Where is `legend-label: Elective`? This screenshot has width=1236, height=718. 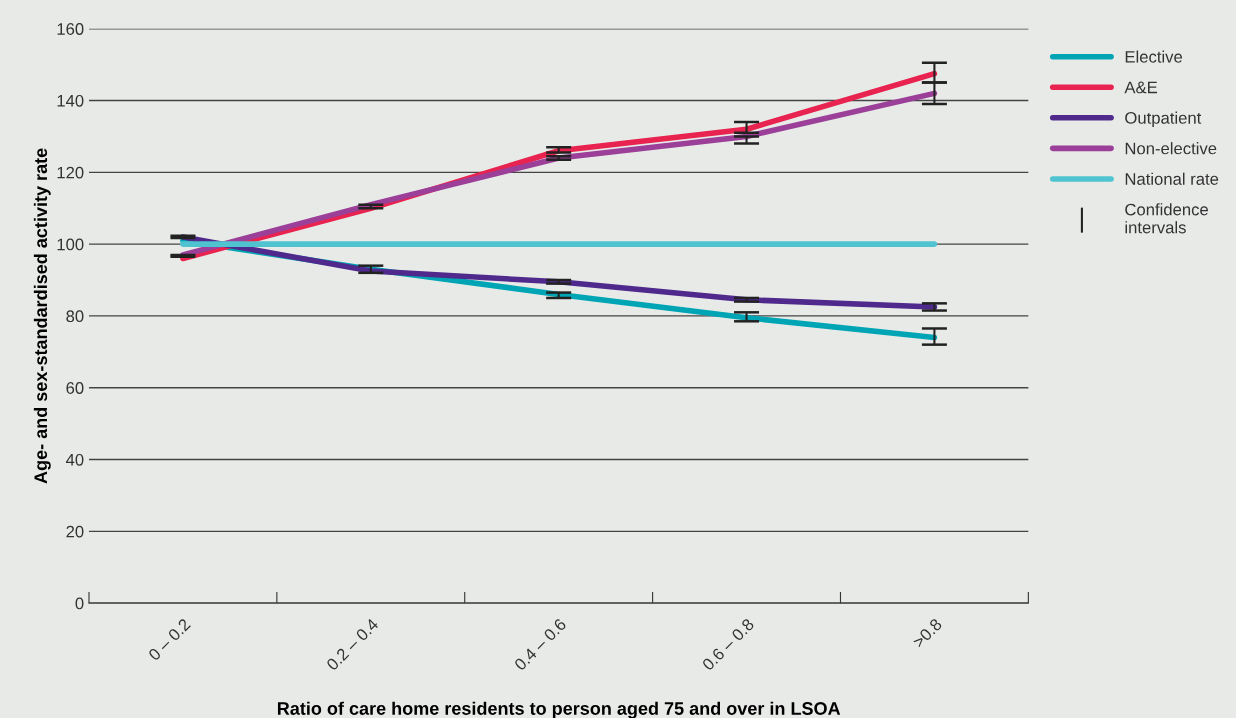
legend-label: Elective is located at coordinates (1154, 56).